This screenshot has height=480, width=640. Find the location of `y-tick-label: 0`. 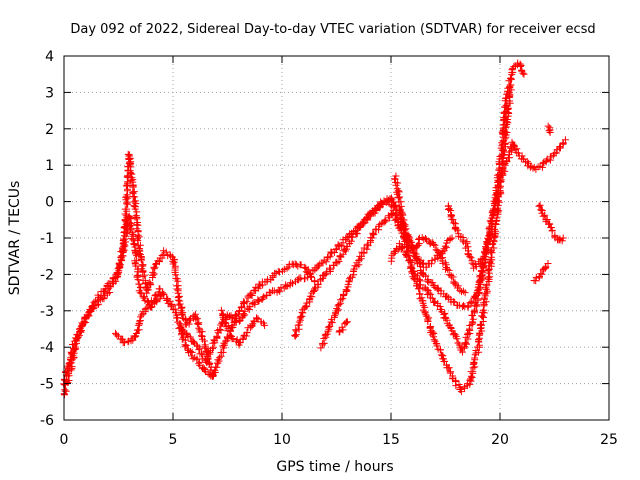

y-tick-label: 0 is located at coordinates (49, 203).